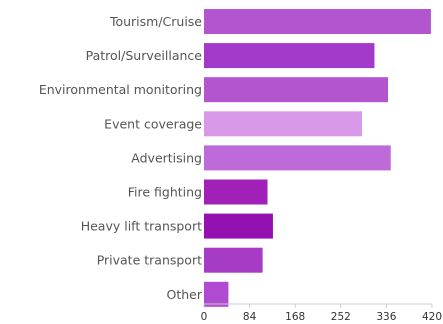 The height and width of the screenshot is (324, 443). What do you see at coordinates (317, 21) in the screenshot?
I see `bar-tourism-cruise` at bounding box center [317, 21].